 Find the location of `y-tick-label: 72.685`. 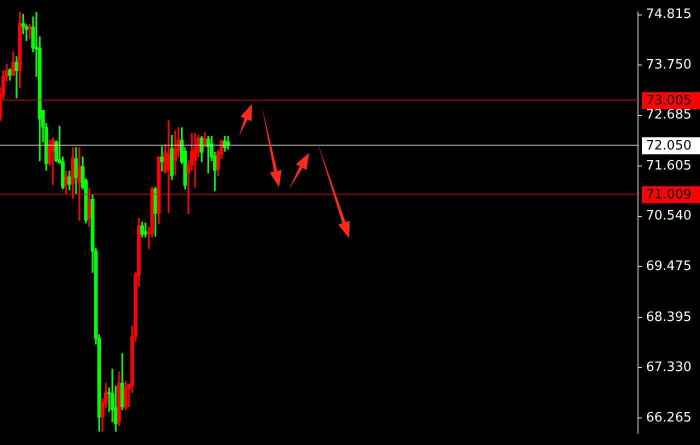

y-tick-label: 72.685 is located at coordinates (669, 115).